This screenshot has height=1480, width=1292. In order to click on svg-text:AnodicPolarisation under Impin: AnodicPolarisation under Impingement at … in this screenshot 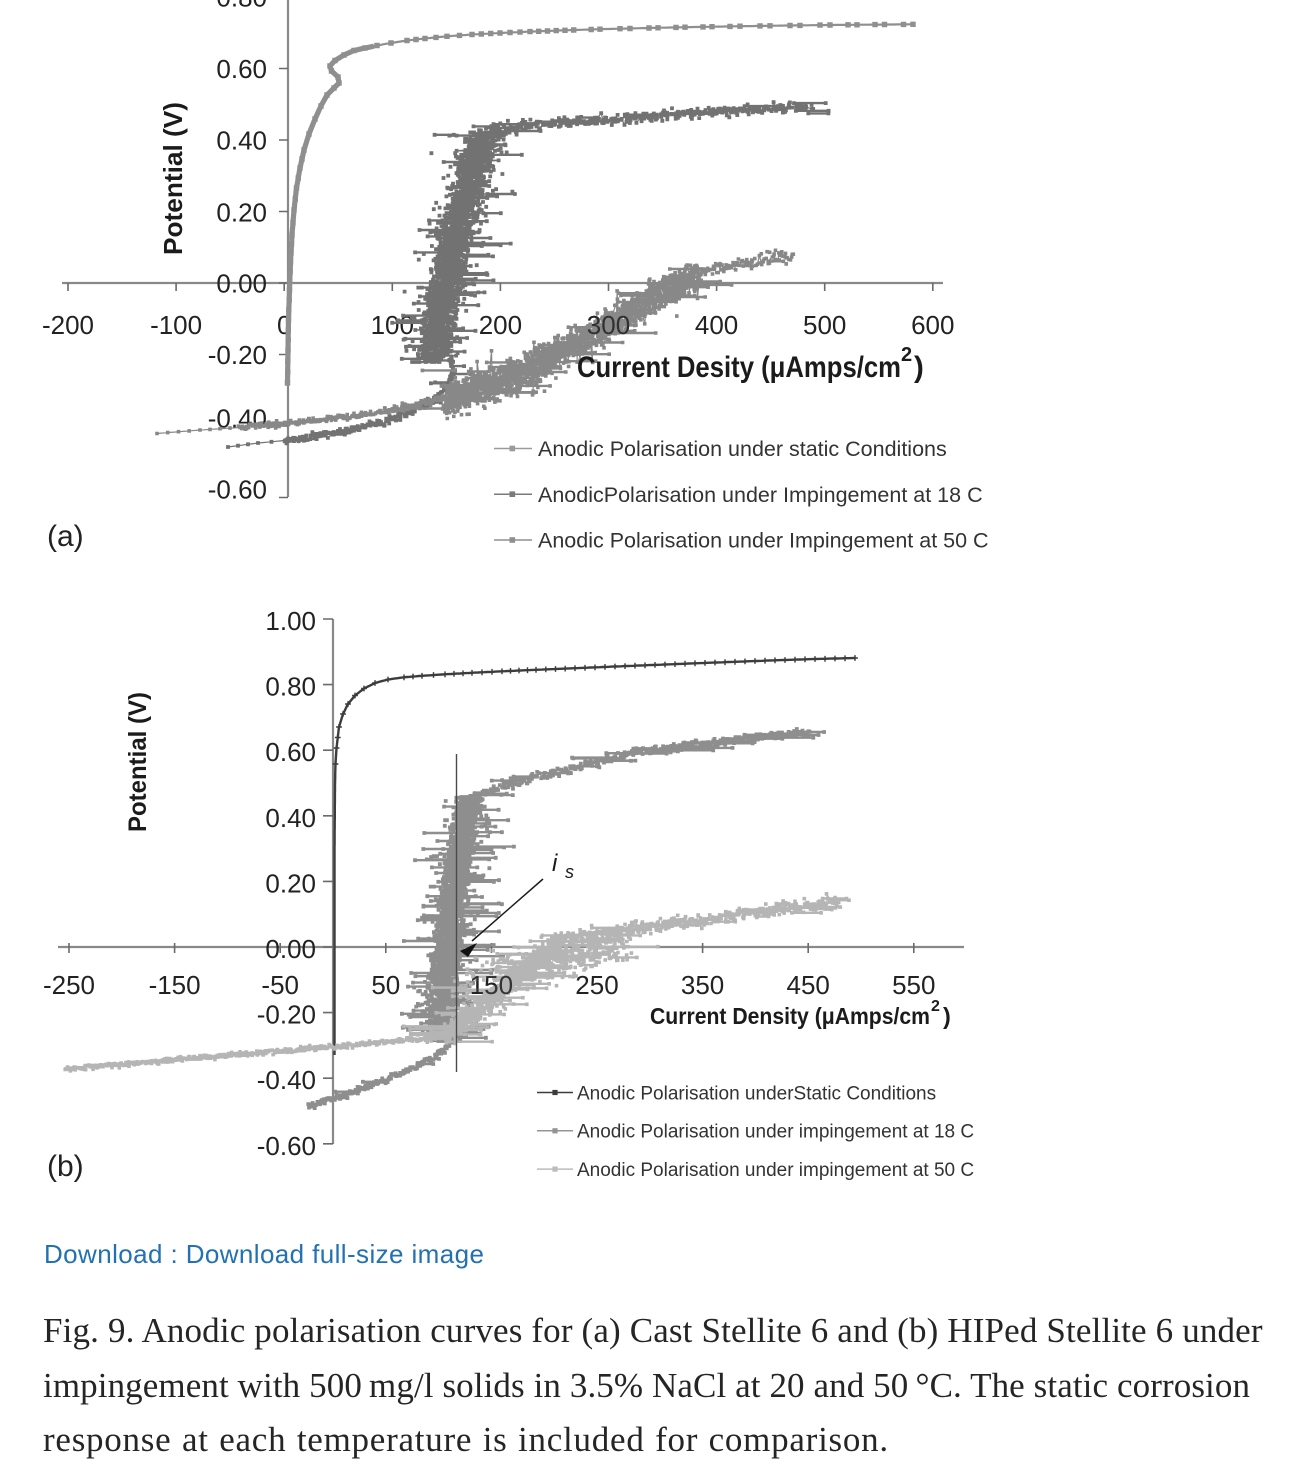, I will do `click(760, 495)`.